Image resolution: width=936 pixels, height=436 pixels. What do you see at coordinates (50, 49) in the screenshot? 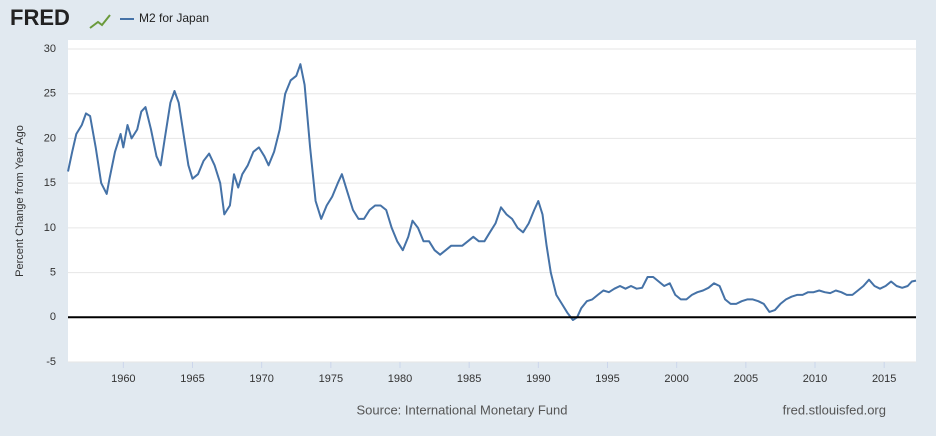
I see `y-tick-label: 30` at bounding box center [50, 49].